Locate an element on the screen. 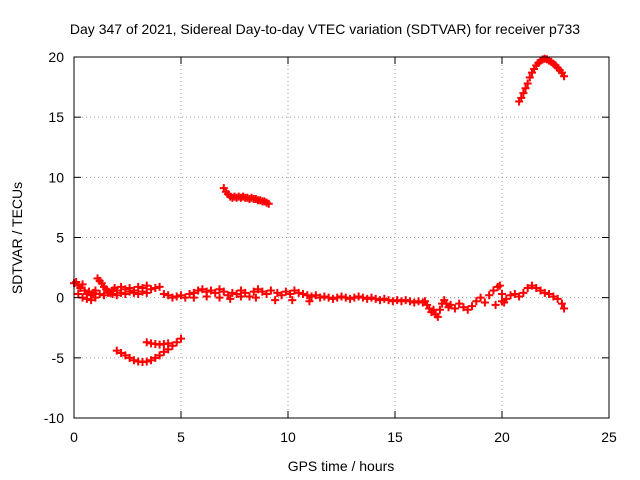  y-tick-label: -5 is located at coordinates (58, 358).